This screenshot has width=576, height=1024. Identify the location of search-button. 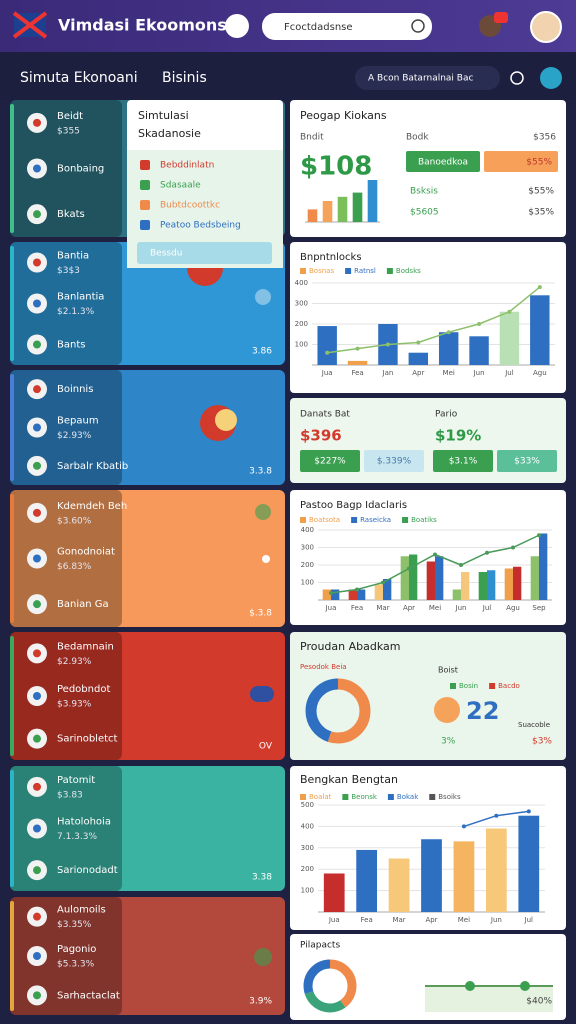
(237, 26).